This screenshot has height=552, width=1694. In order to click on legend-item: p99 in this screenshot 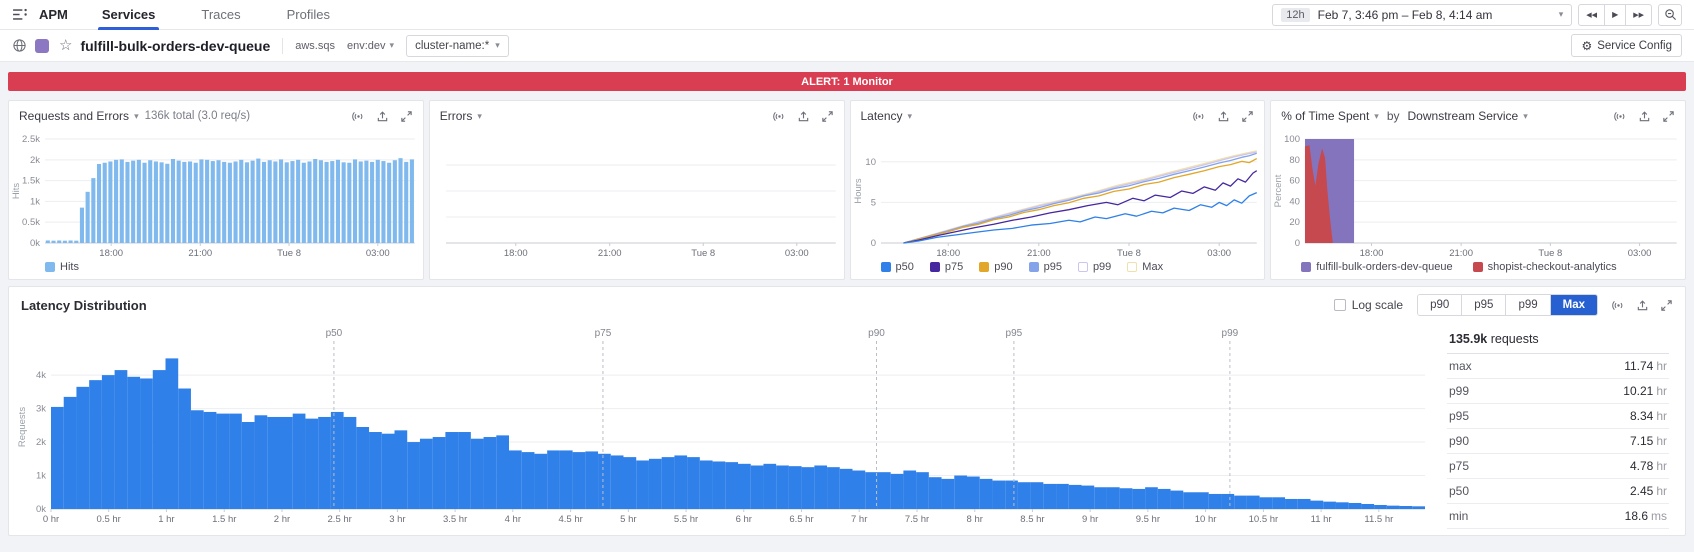, I will do `click(1094, 267)`.